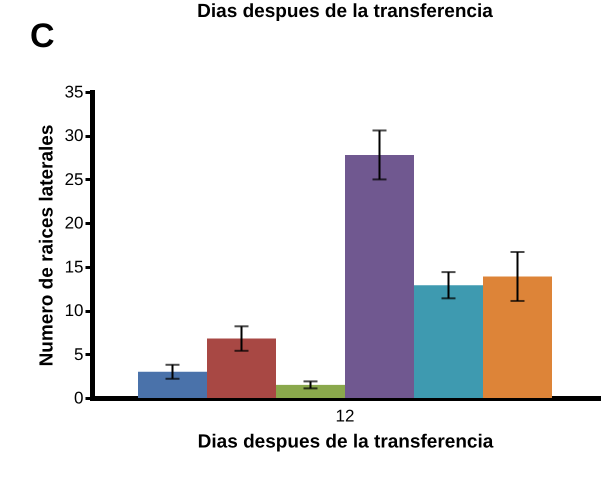  I want to click on chart-title: C, so click(42, 36).